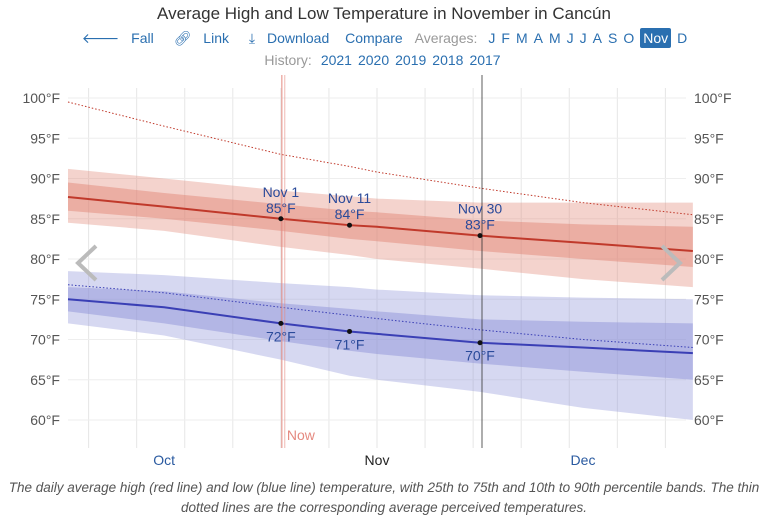  What do you see at coordinates (656, 38) in the screenshot?
I see `month-link-10: Nov` at bounding box center [656, 38].